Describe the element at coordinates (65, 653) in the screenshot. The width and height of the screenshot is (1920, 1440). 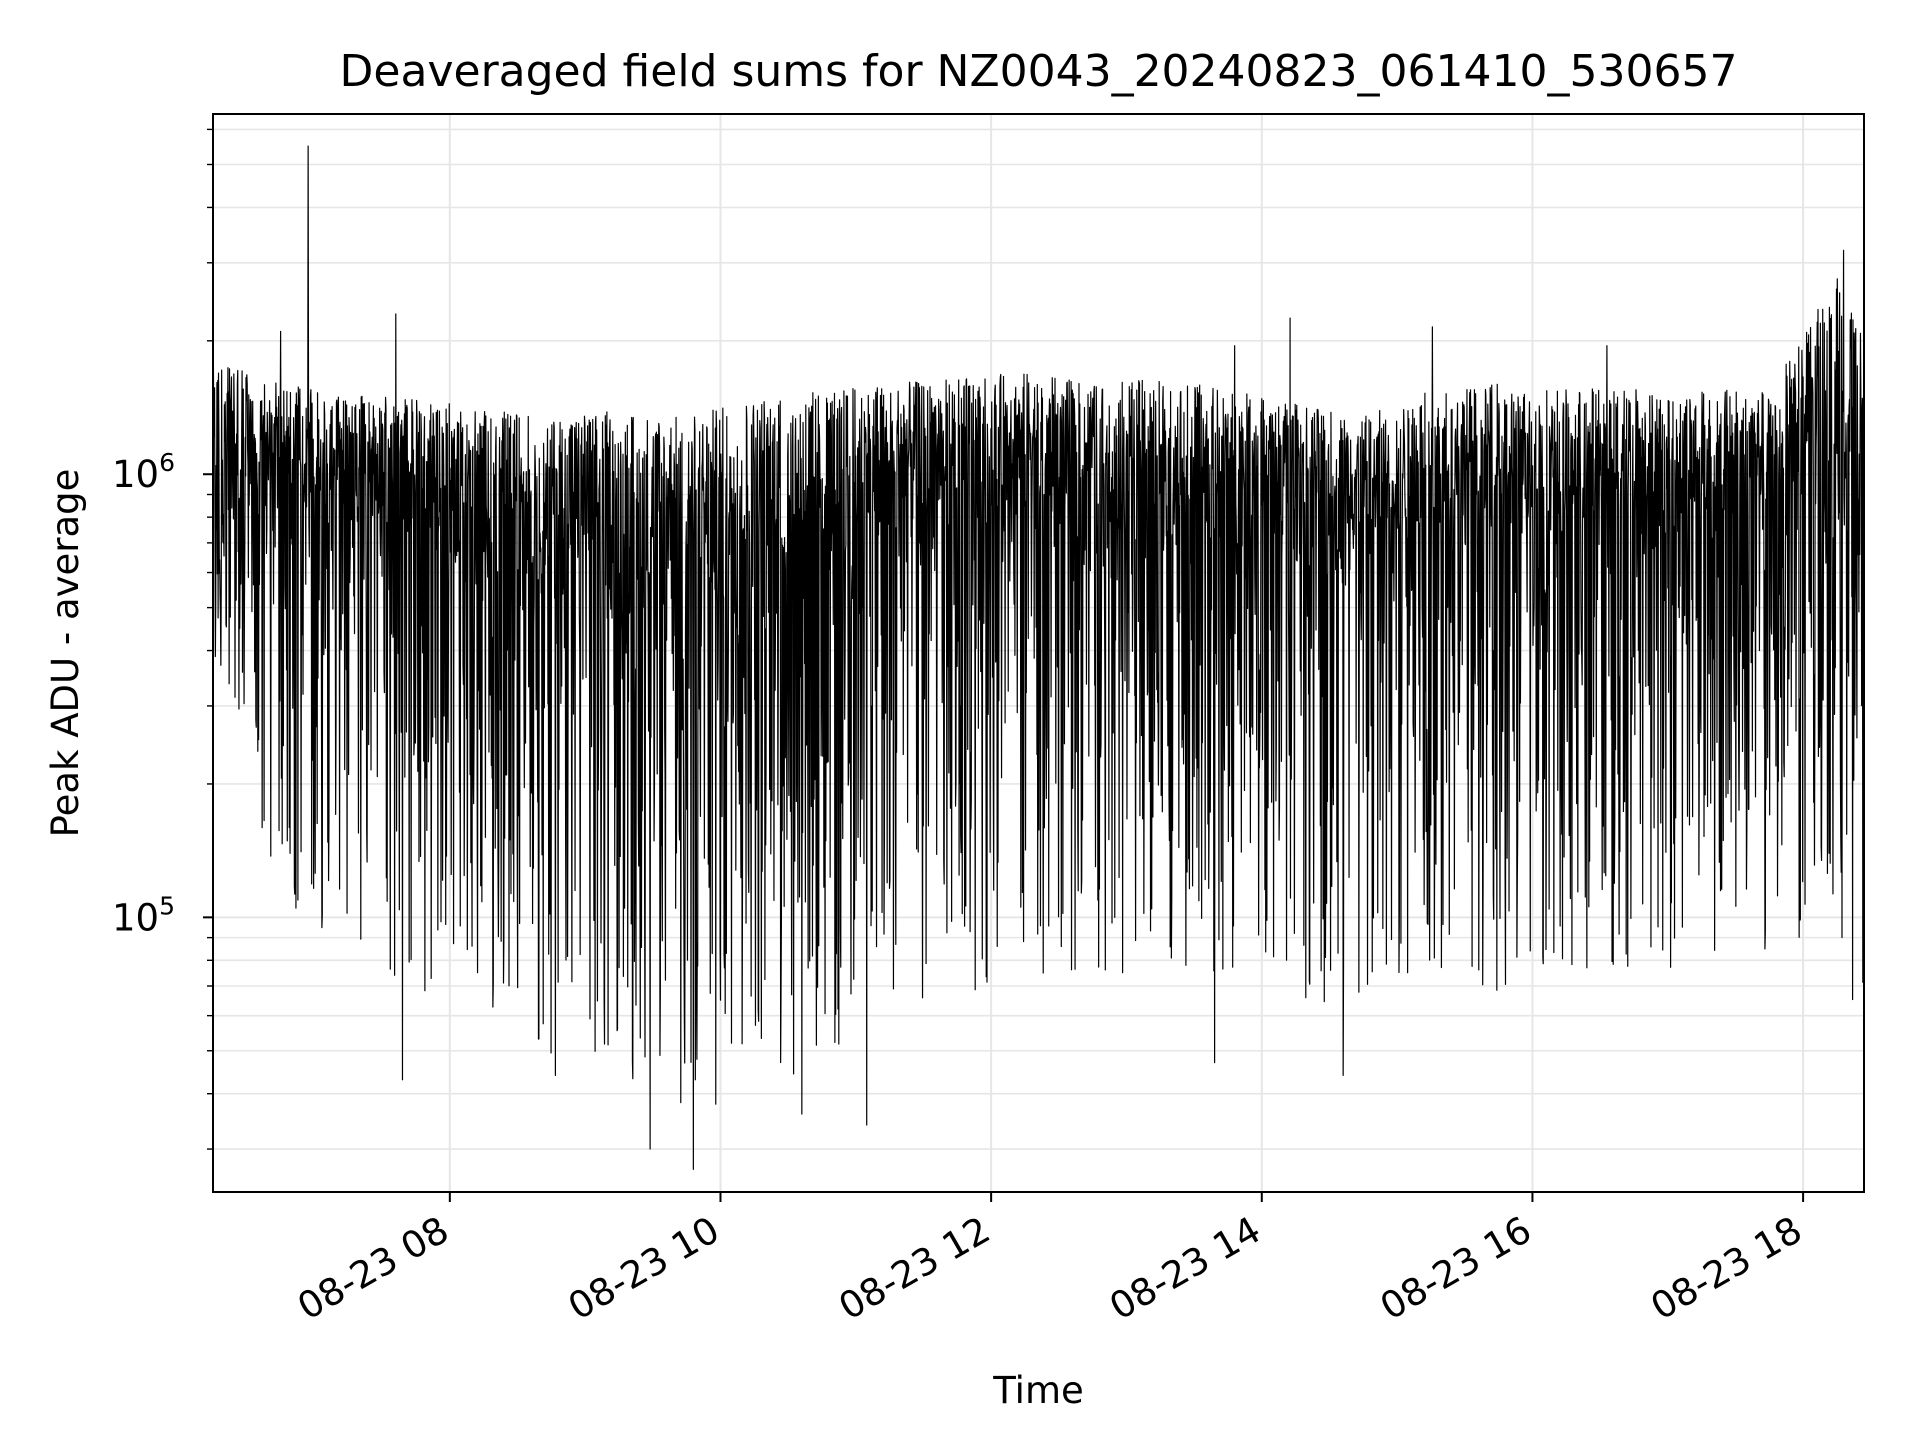
I see `y-axis-label: Peak ADU - average` at that location.